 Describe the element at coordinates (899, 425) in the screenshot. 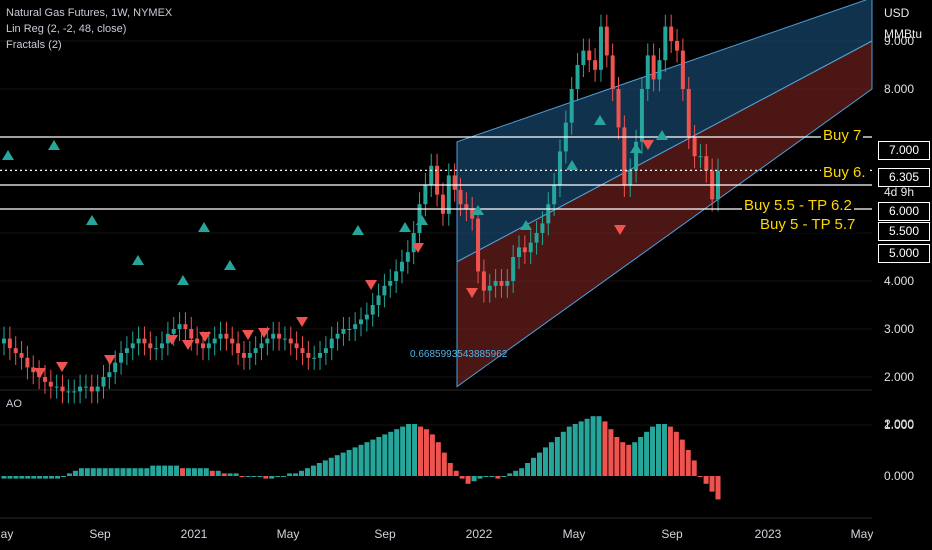

I see `price-tick-label: 1.000` at that location.